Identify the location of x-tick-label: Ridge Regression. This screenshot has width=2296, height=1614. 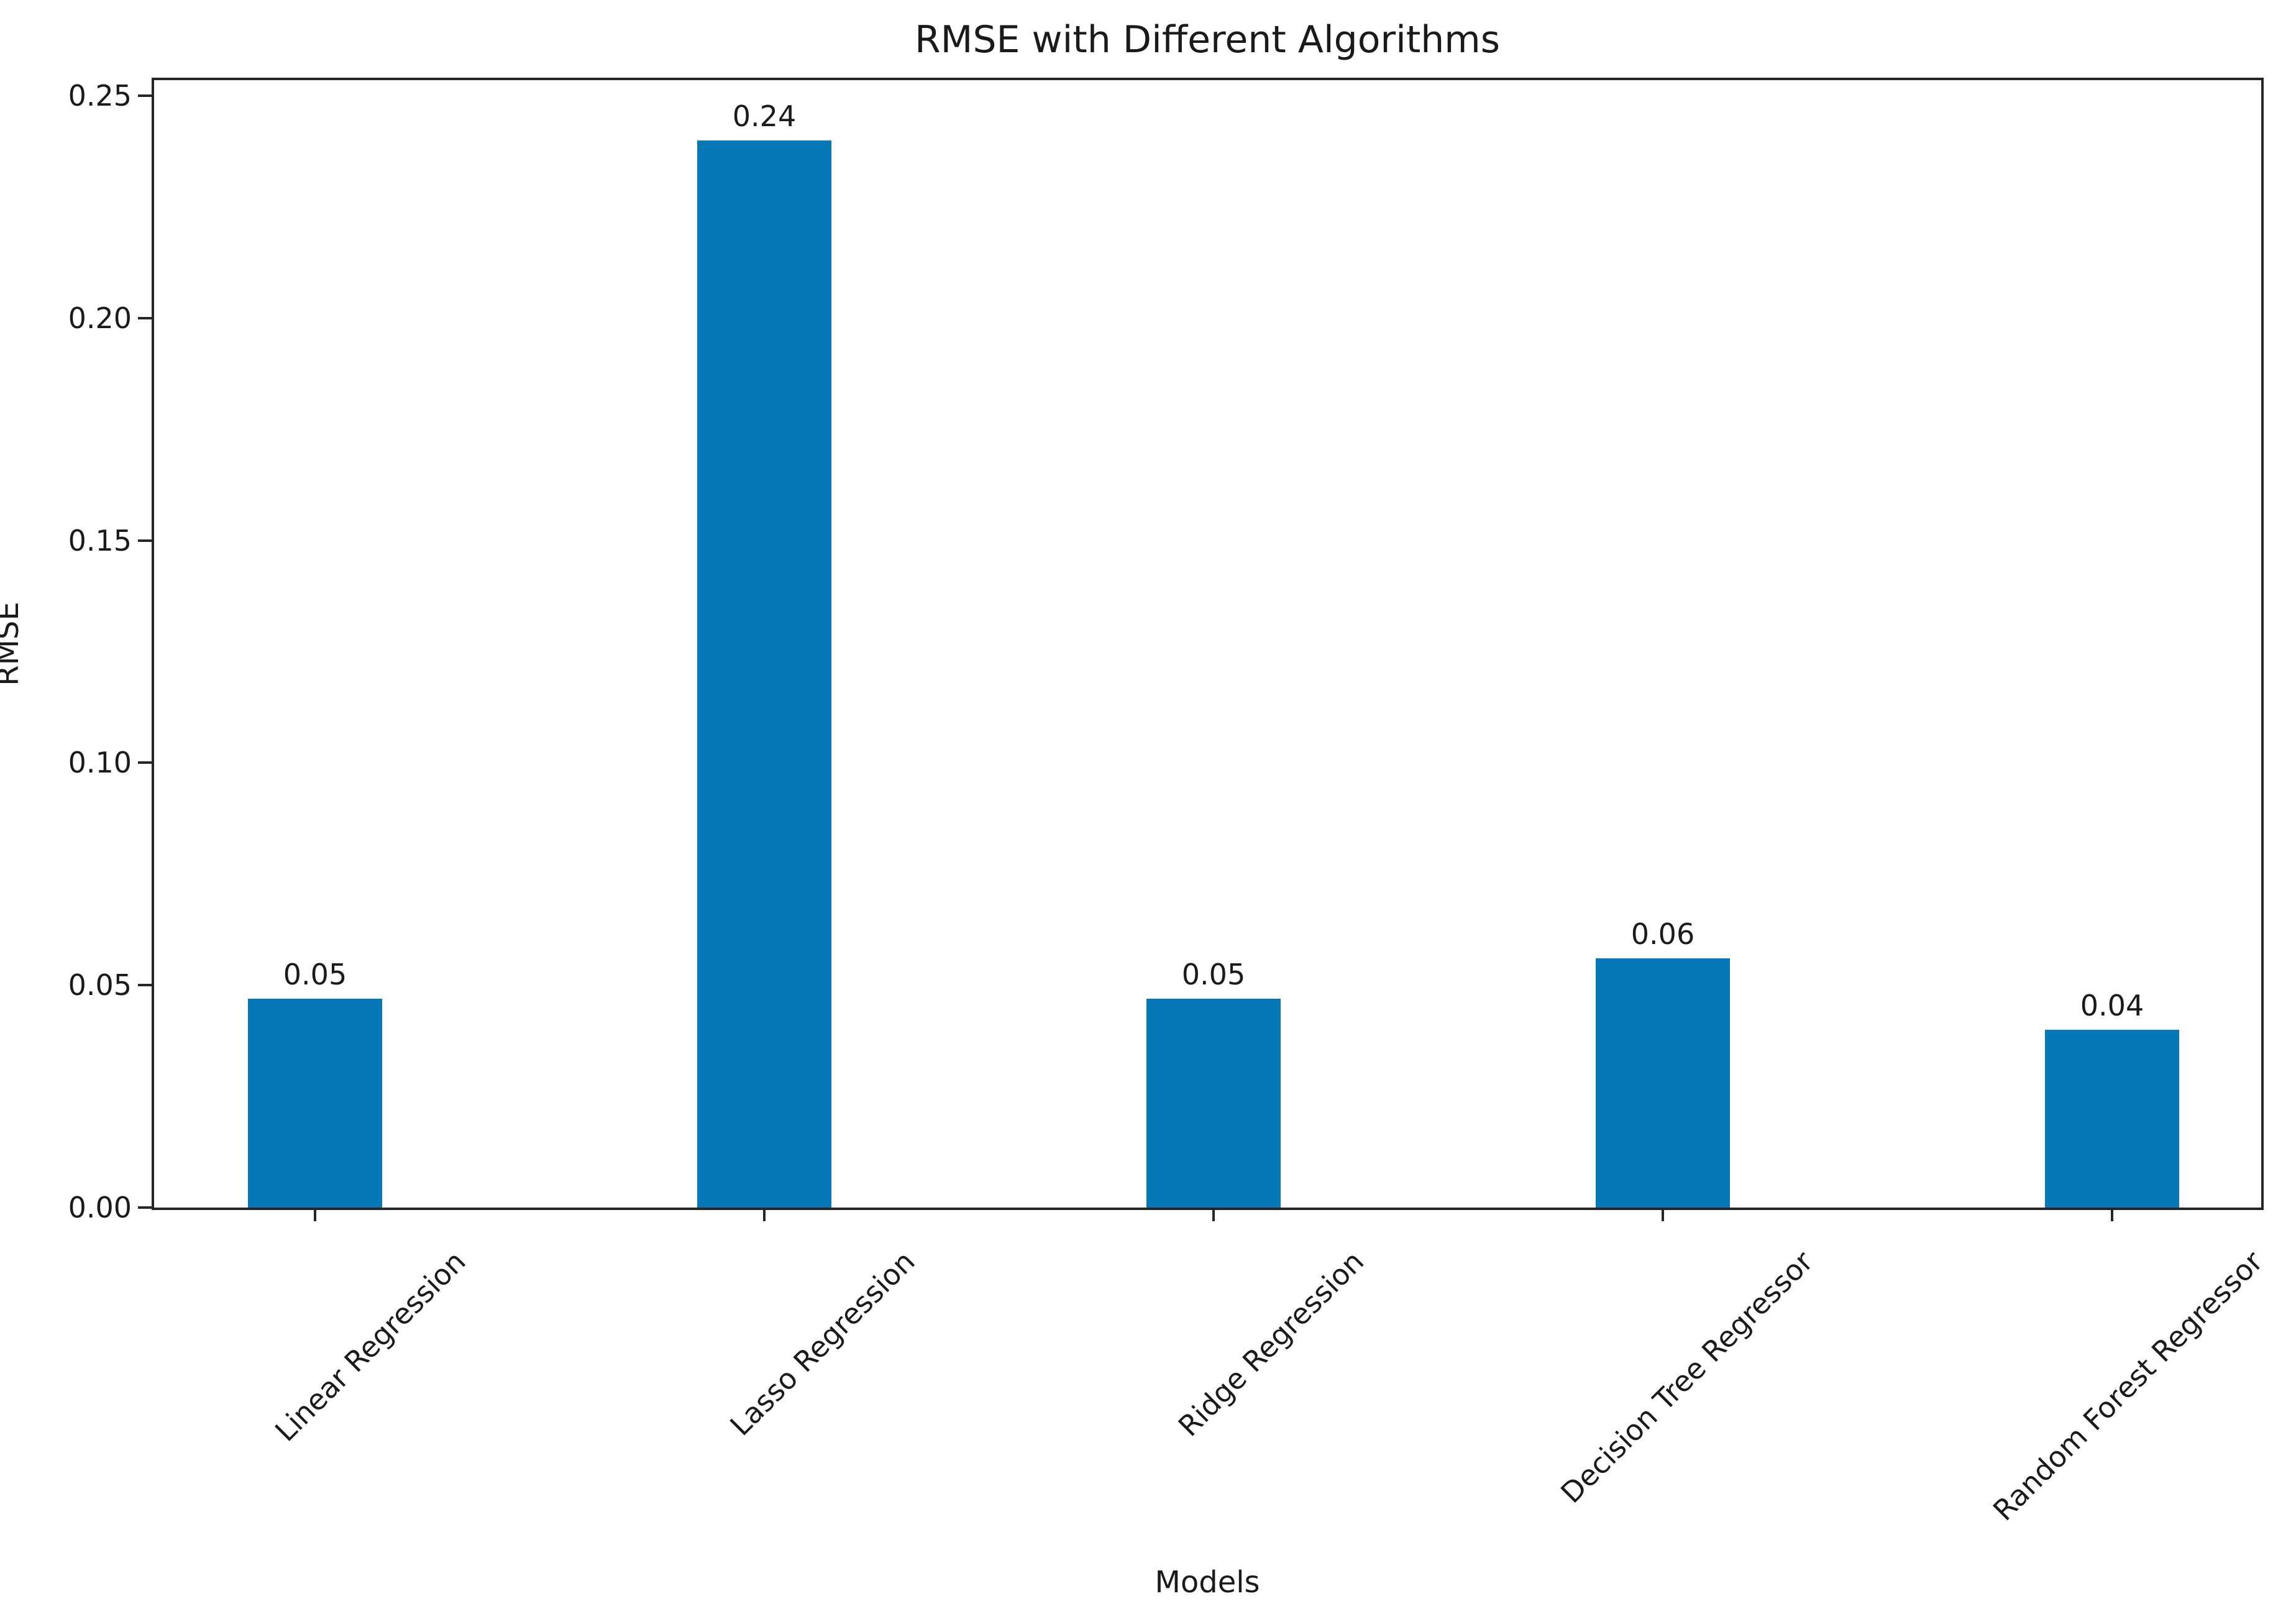
(1271, 1343).